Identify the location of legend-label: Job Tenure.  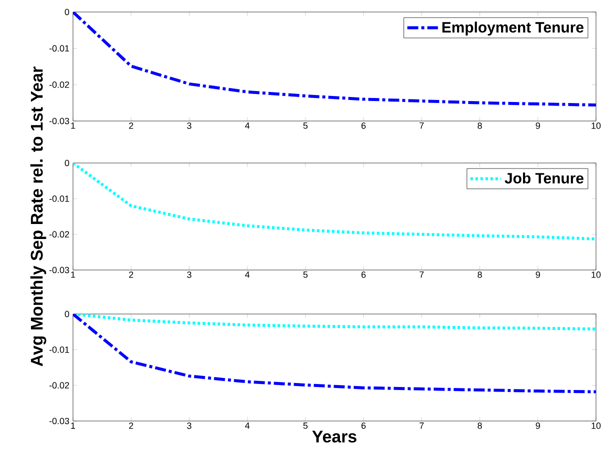
(544, 178).